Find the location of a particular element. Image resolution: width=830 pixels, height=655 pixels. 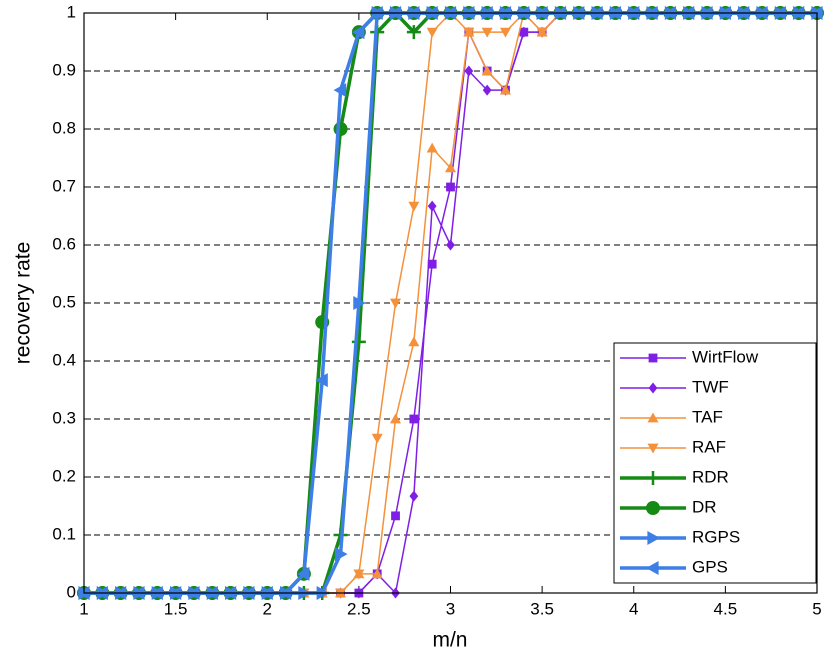

y-tick-label: 0.8 is located at coordinates (64, 127).